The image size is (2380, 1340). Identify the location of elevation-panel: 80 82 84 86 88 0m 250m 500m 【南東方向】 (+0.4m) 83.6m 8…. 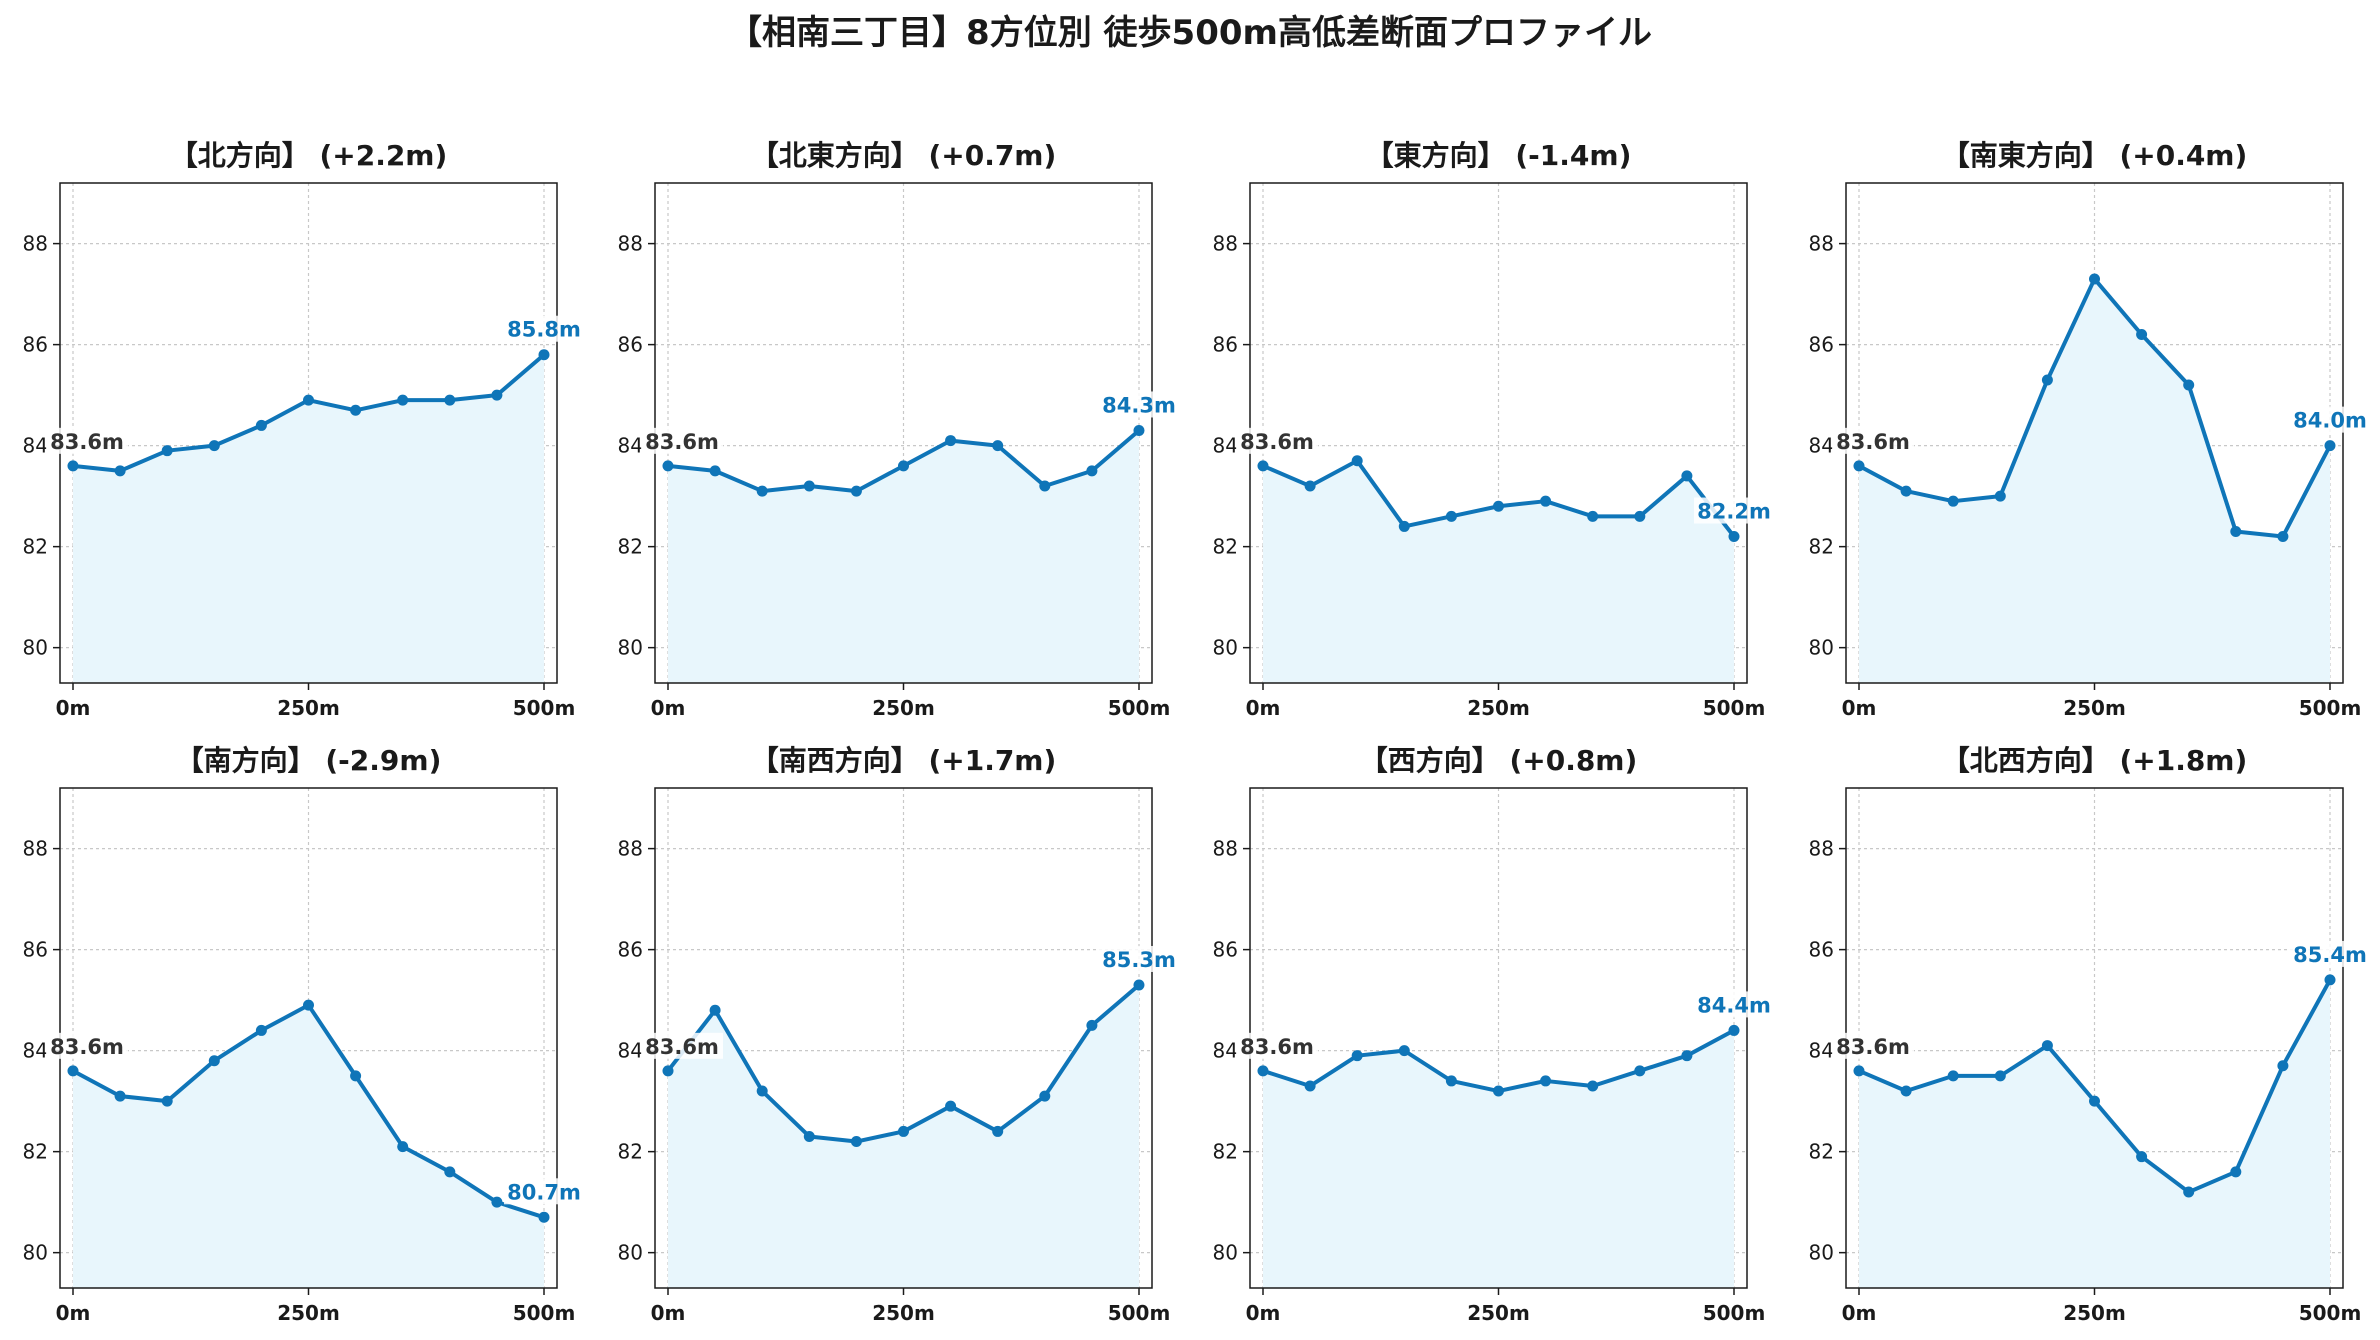
(2089, 429).